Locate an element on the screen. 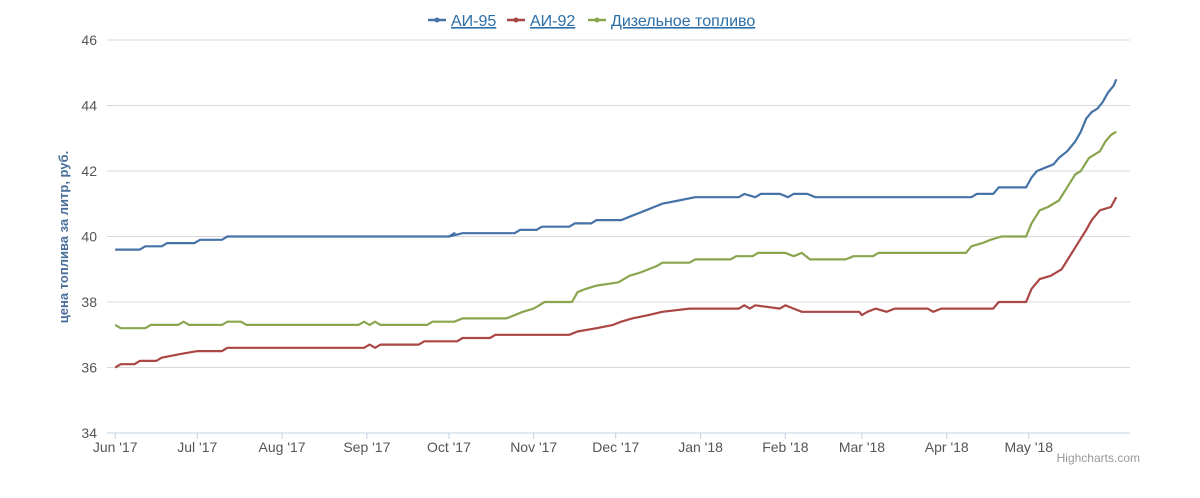 The height and width of the screenshot is (498, 1200). y-axis-ticks: 34 36 38 40 42 44 46 is located at coordinates (89, 236).